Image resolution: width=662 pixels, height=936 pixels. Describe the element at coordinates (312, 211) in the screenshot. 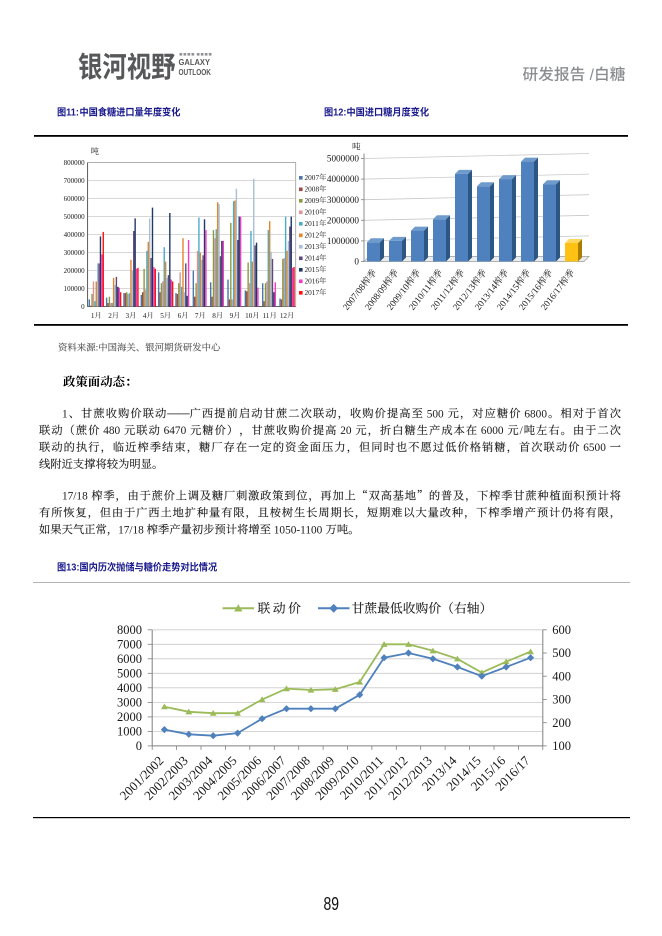

I see `svg-text: 2010` at that location.